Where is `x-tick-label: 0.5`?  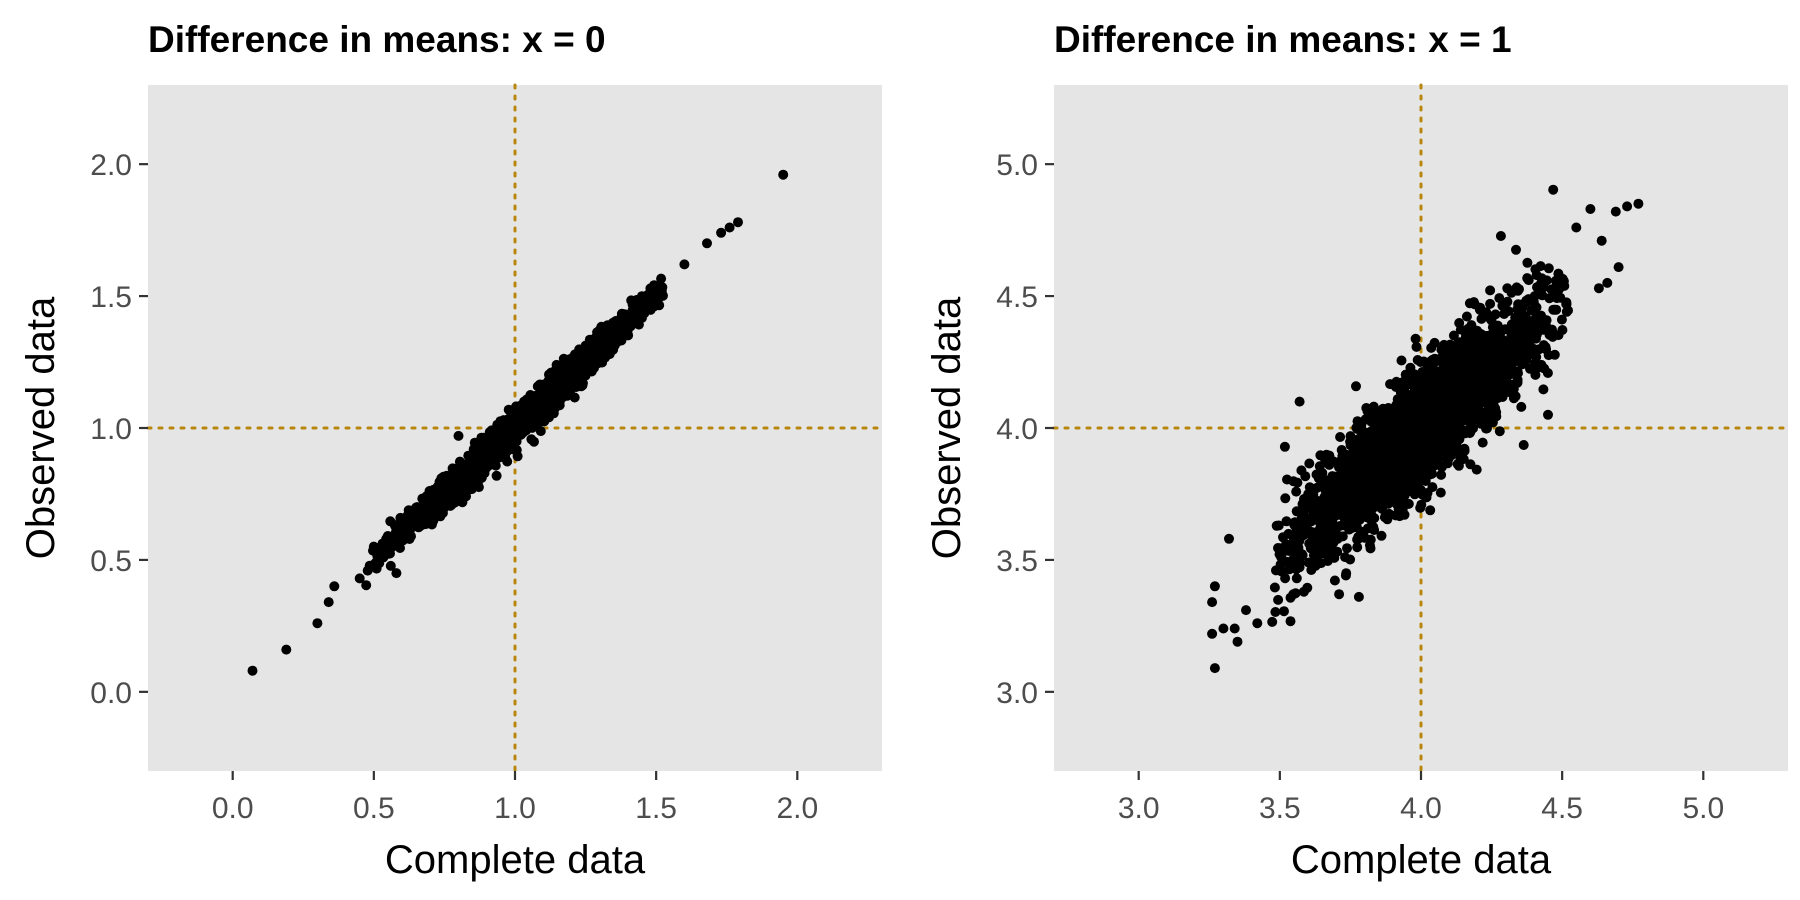 x-tick-label: 0.5 is located at coordinates (374, 808).